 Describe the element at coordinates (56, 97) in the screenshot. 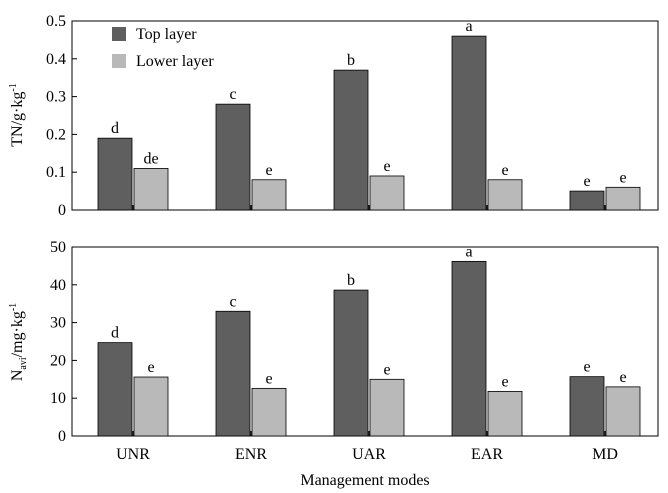

I see `tn-y-tick-label: 0.3` at that location.